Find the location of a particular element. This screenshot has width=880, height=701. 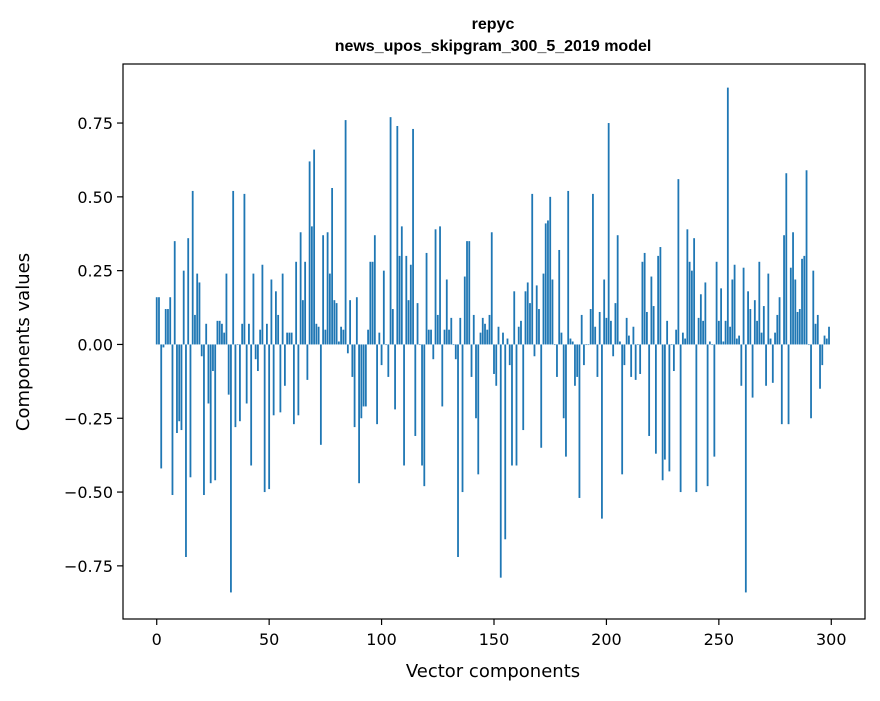

x-tick-label: 250 is located at coordinates (719, 639).